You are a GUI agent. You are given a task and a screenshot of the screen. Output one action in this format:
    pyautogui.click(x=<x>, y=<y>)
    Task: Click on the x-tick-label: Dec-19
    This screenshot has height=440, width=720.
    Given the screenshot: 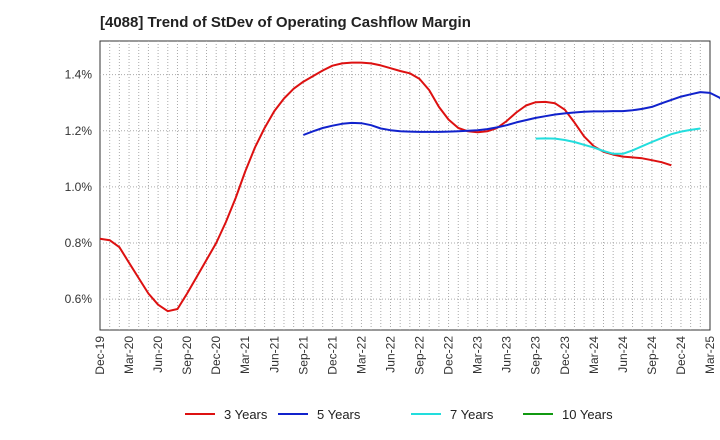 What is the action you would take?
    pyautogui.click(x=100, y=355)
    